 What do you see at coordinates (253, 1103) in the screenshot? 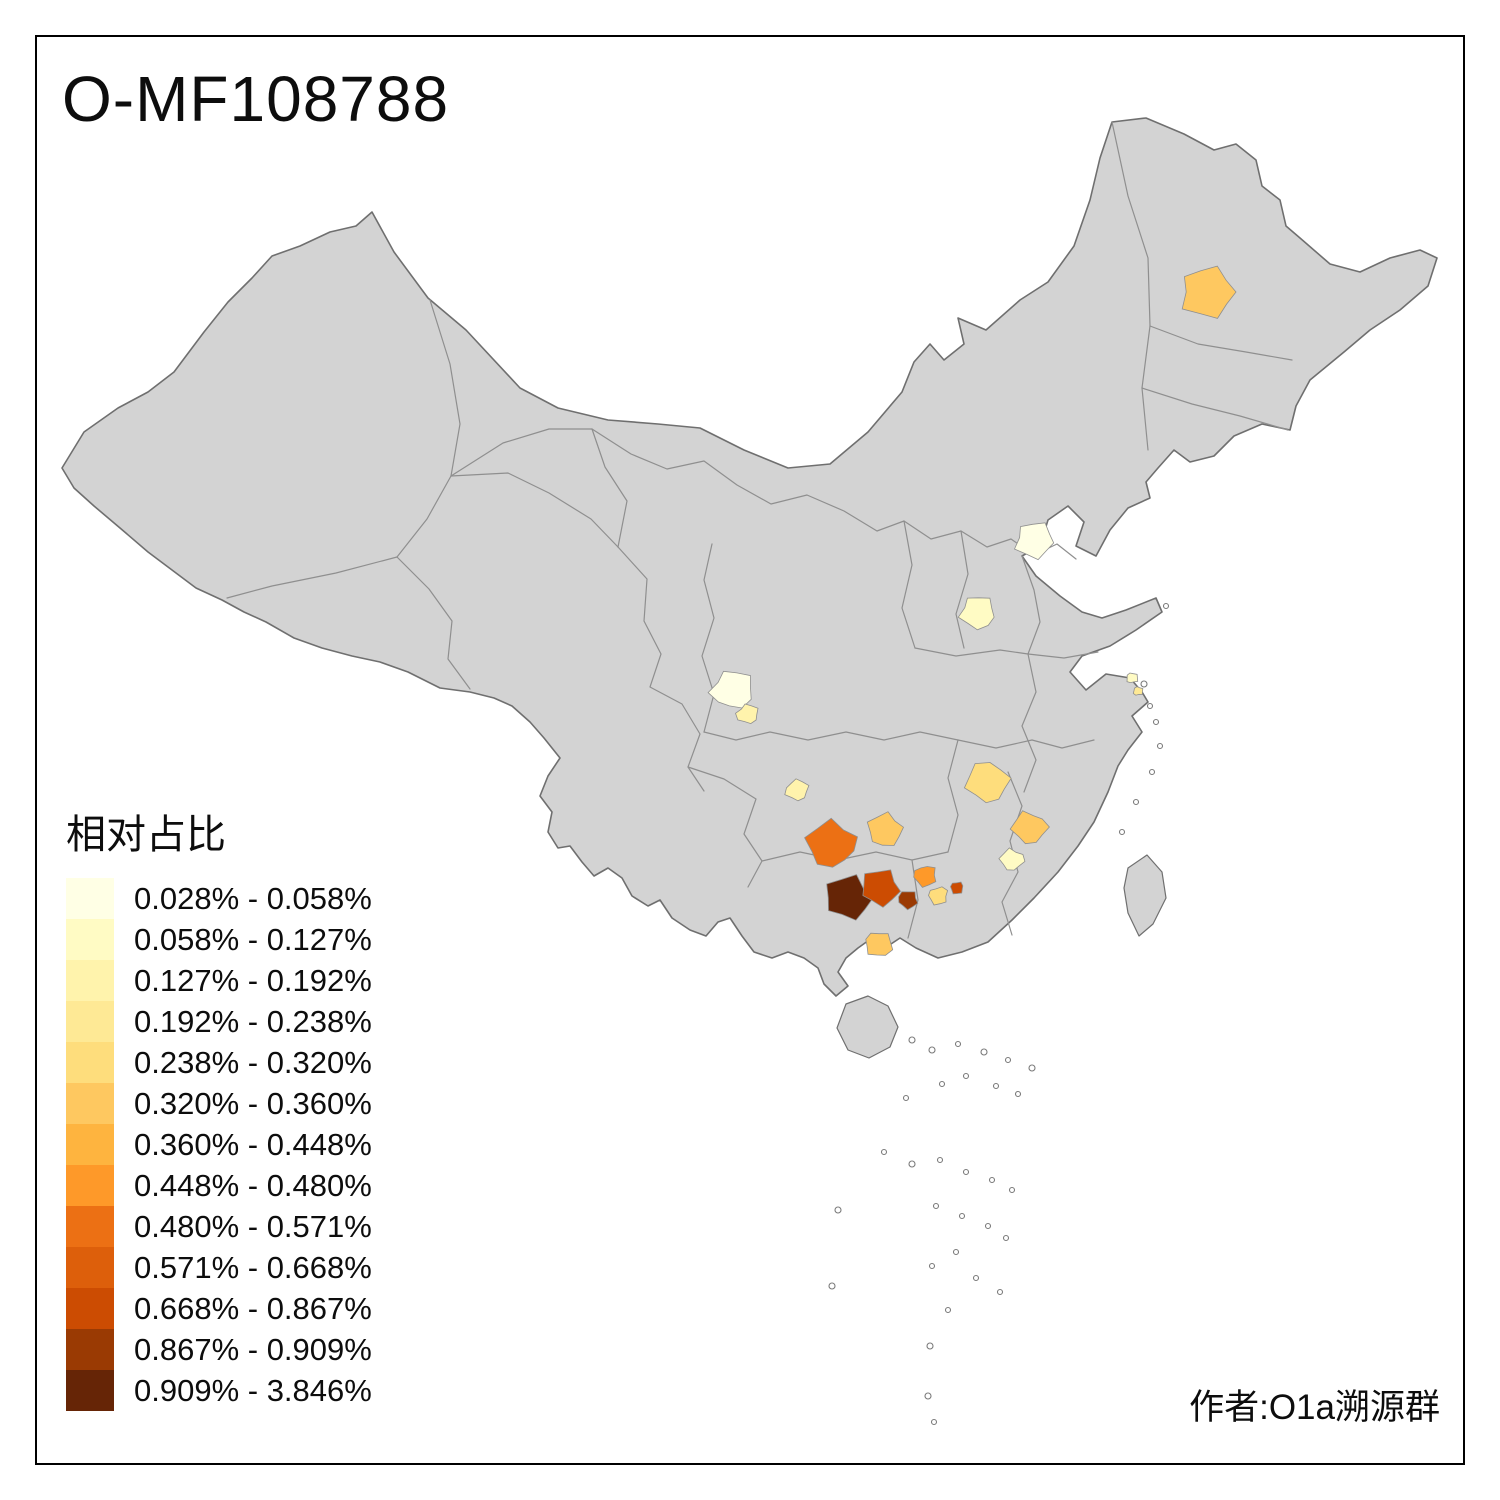
I see `legend-bin-label: 0.320% - 0.360%` at bounding box center [253, 1103].